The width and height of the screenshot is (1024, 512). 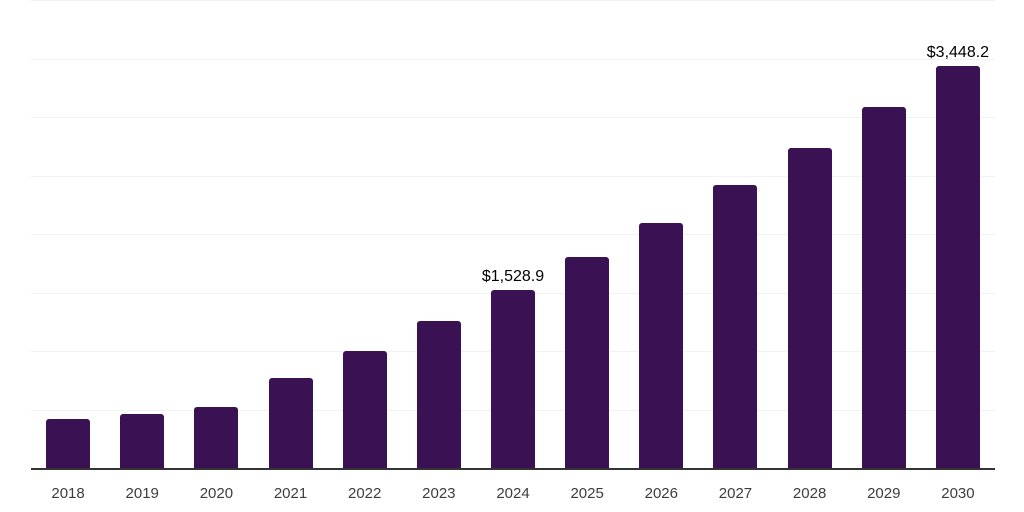 I want to click on gridline-2000, so click(x=513, y=234).